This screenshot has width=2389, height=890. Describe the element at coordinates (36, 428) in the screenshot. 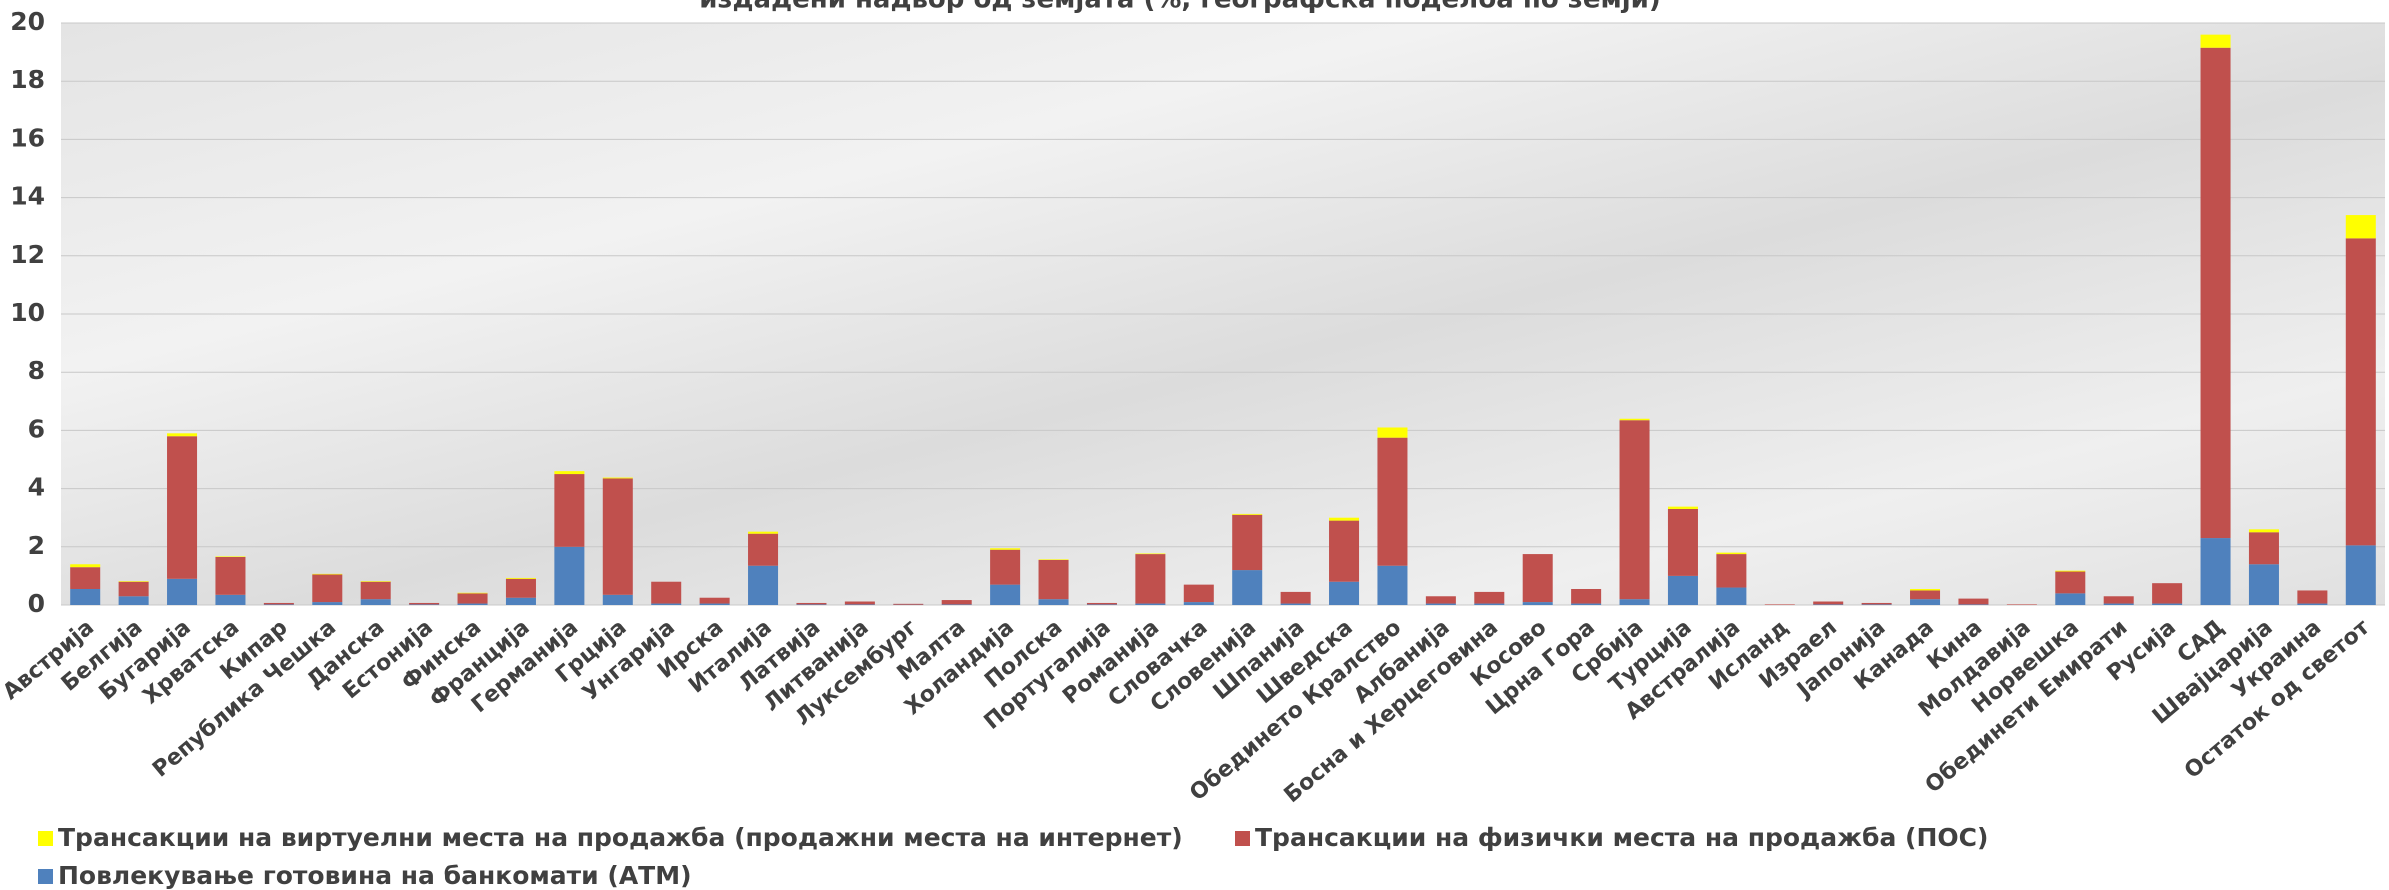

I see `y-tick-label: 6` at that location.